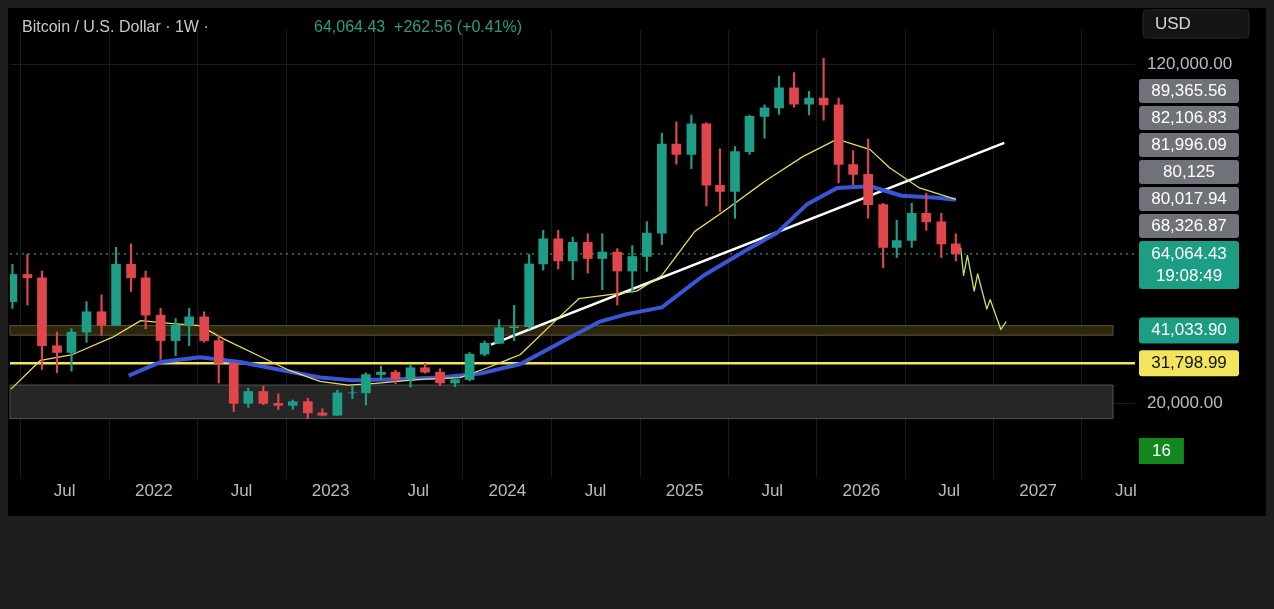  What do you see at coordinates (1189, 264) in the screenshot?
I see `ref-line-label: 64,064.43 19:08:49` at bounding box center [1189, 264].